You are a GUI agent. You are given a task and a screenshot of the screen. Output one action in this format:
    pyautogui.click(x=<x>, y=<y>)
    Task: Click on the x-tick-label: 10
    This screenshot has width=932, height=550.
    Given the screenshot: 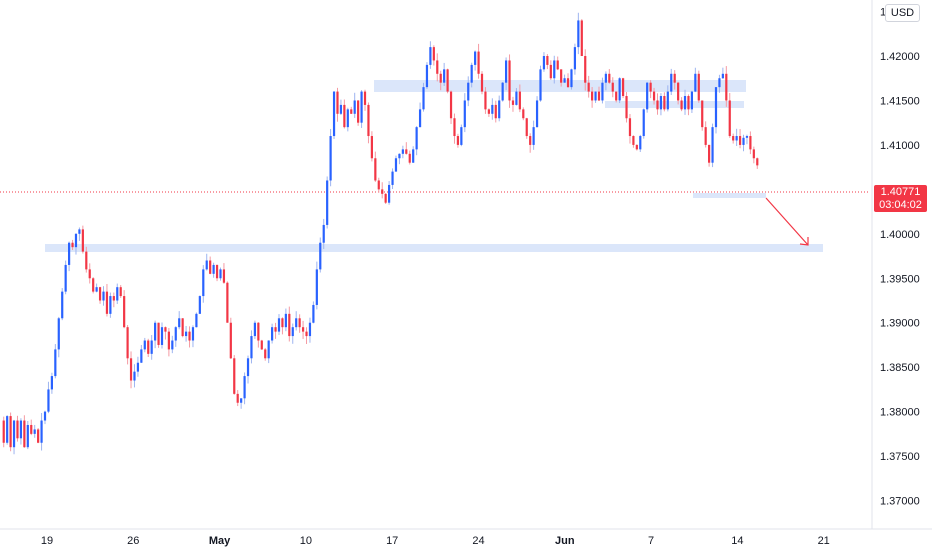 What is the action you would take?
    pyautogui.click(x=306, y=541)
    